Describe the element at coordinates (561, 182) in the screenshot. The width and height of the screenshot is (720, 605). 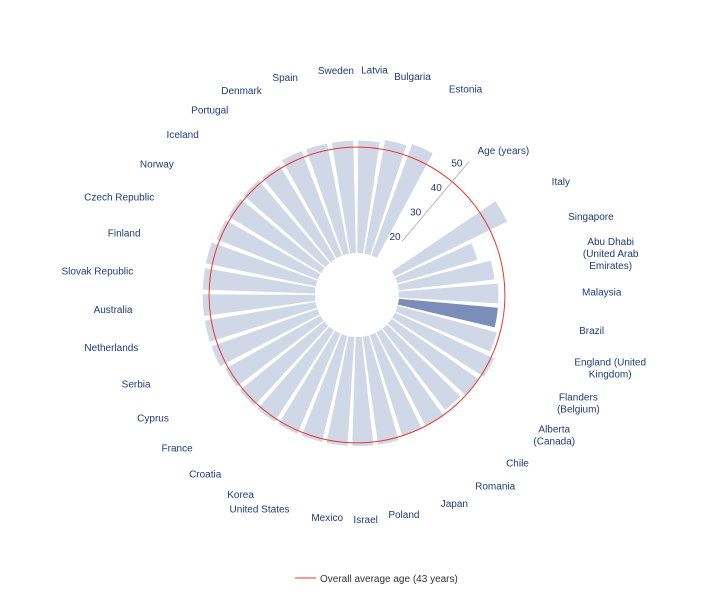
I see `country-label: Italy` at that location.